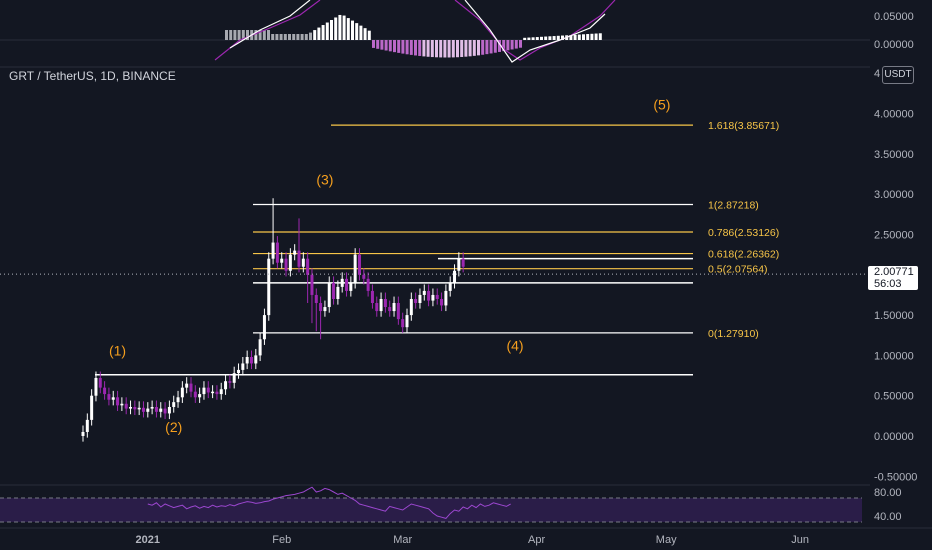 Image resolution: width=932 pixels, height=550 pixels. Describe the element at coordinates (898, 75) in the screenshot. I see `currency-button: USDT` at that location.